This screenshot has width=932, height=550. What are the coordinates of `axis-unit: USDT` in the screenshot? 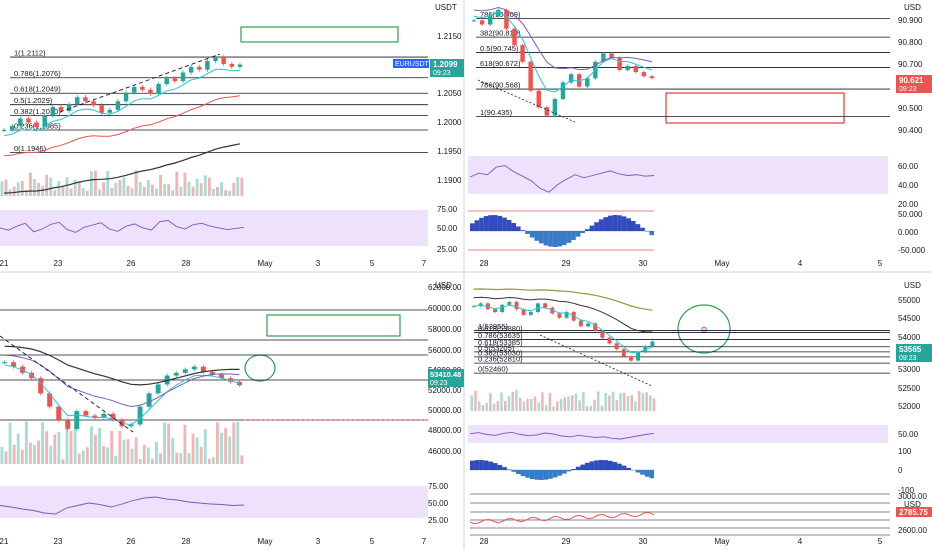 It's located at (446, 7).